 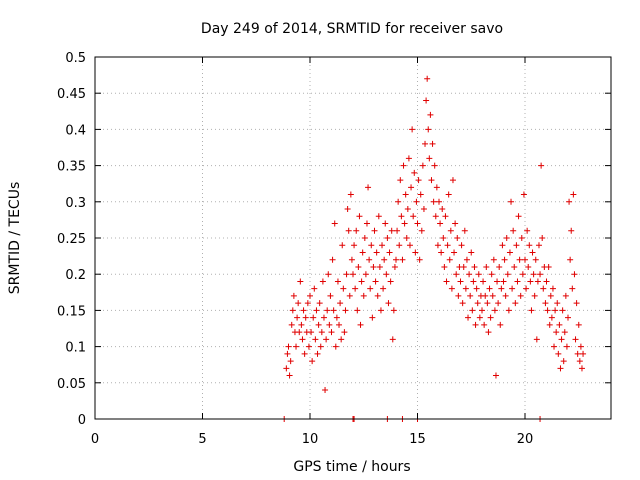 What do you see at coordinates (82, 420) in the screenshot?
I see `y-tick-label: 0` at bounding box center [82, 420].